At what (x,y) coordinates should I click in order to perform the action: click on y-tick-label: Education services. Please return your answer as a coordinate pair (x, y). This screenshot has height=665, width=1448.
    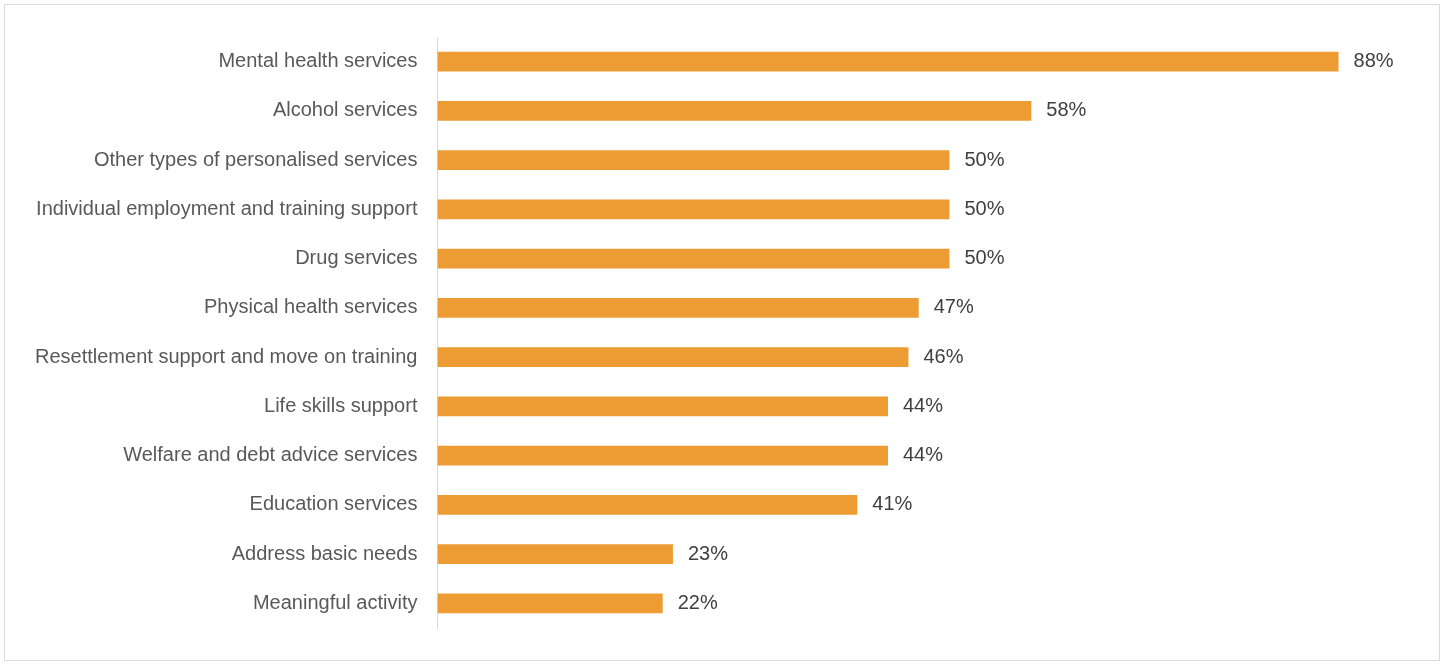
    Looking at the image, I should click on (333, 503).